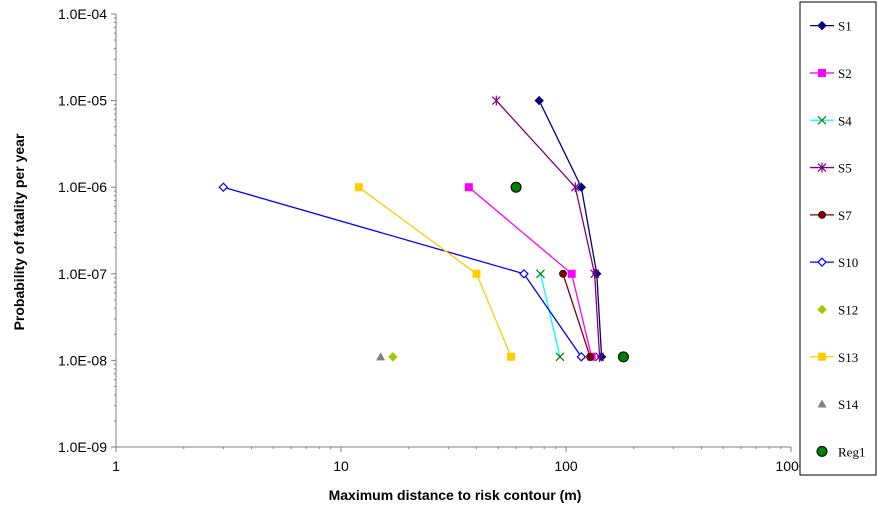 The width and height of the screenshot is (879, 507). What do you see at coordinates (566, 466) in the screenshot?
I see `x-tick-label: 100` at bounding box center [566, 466].